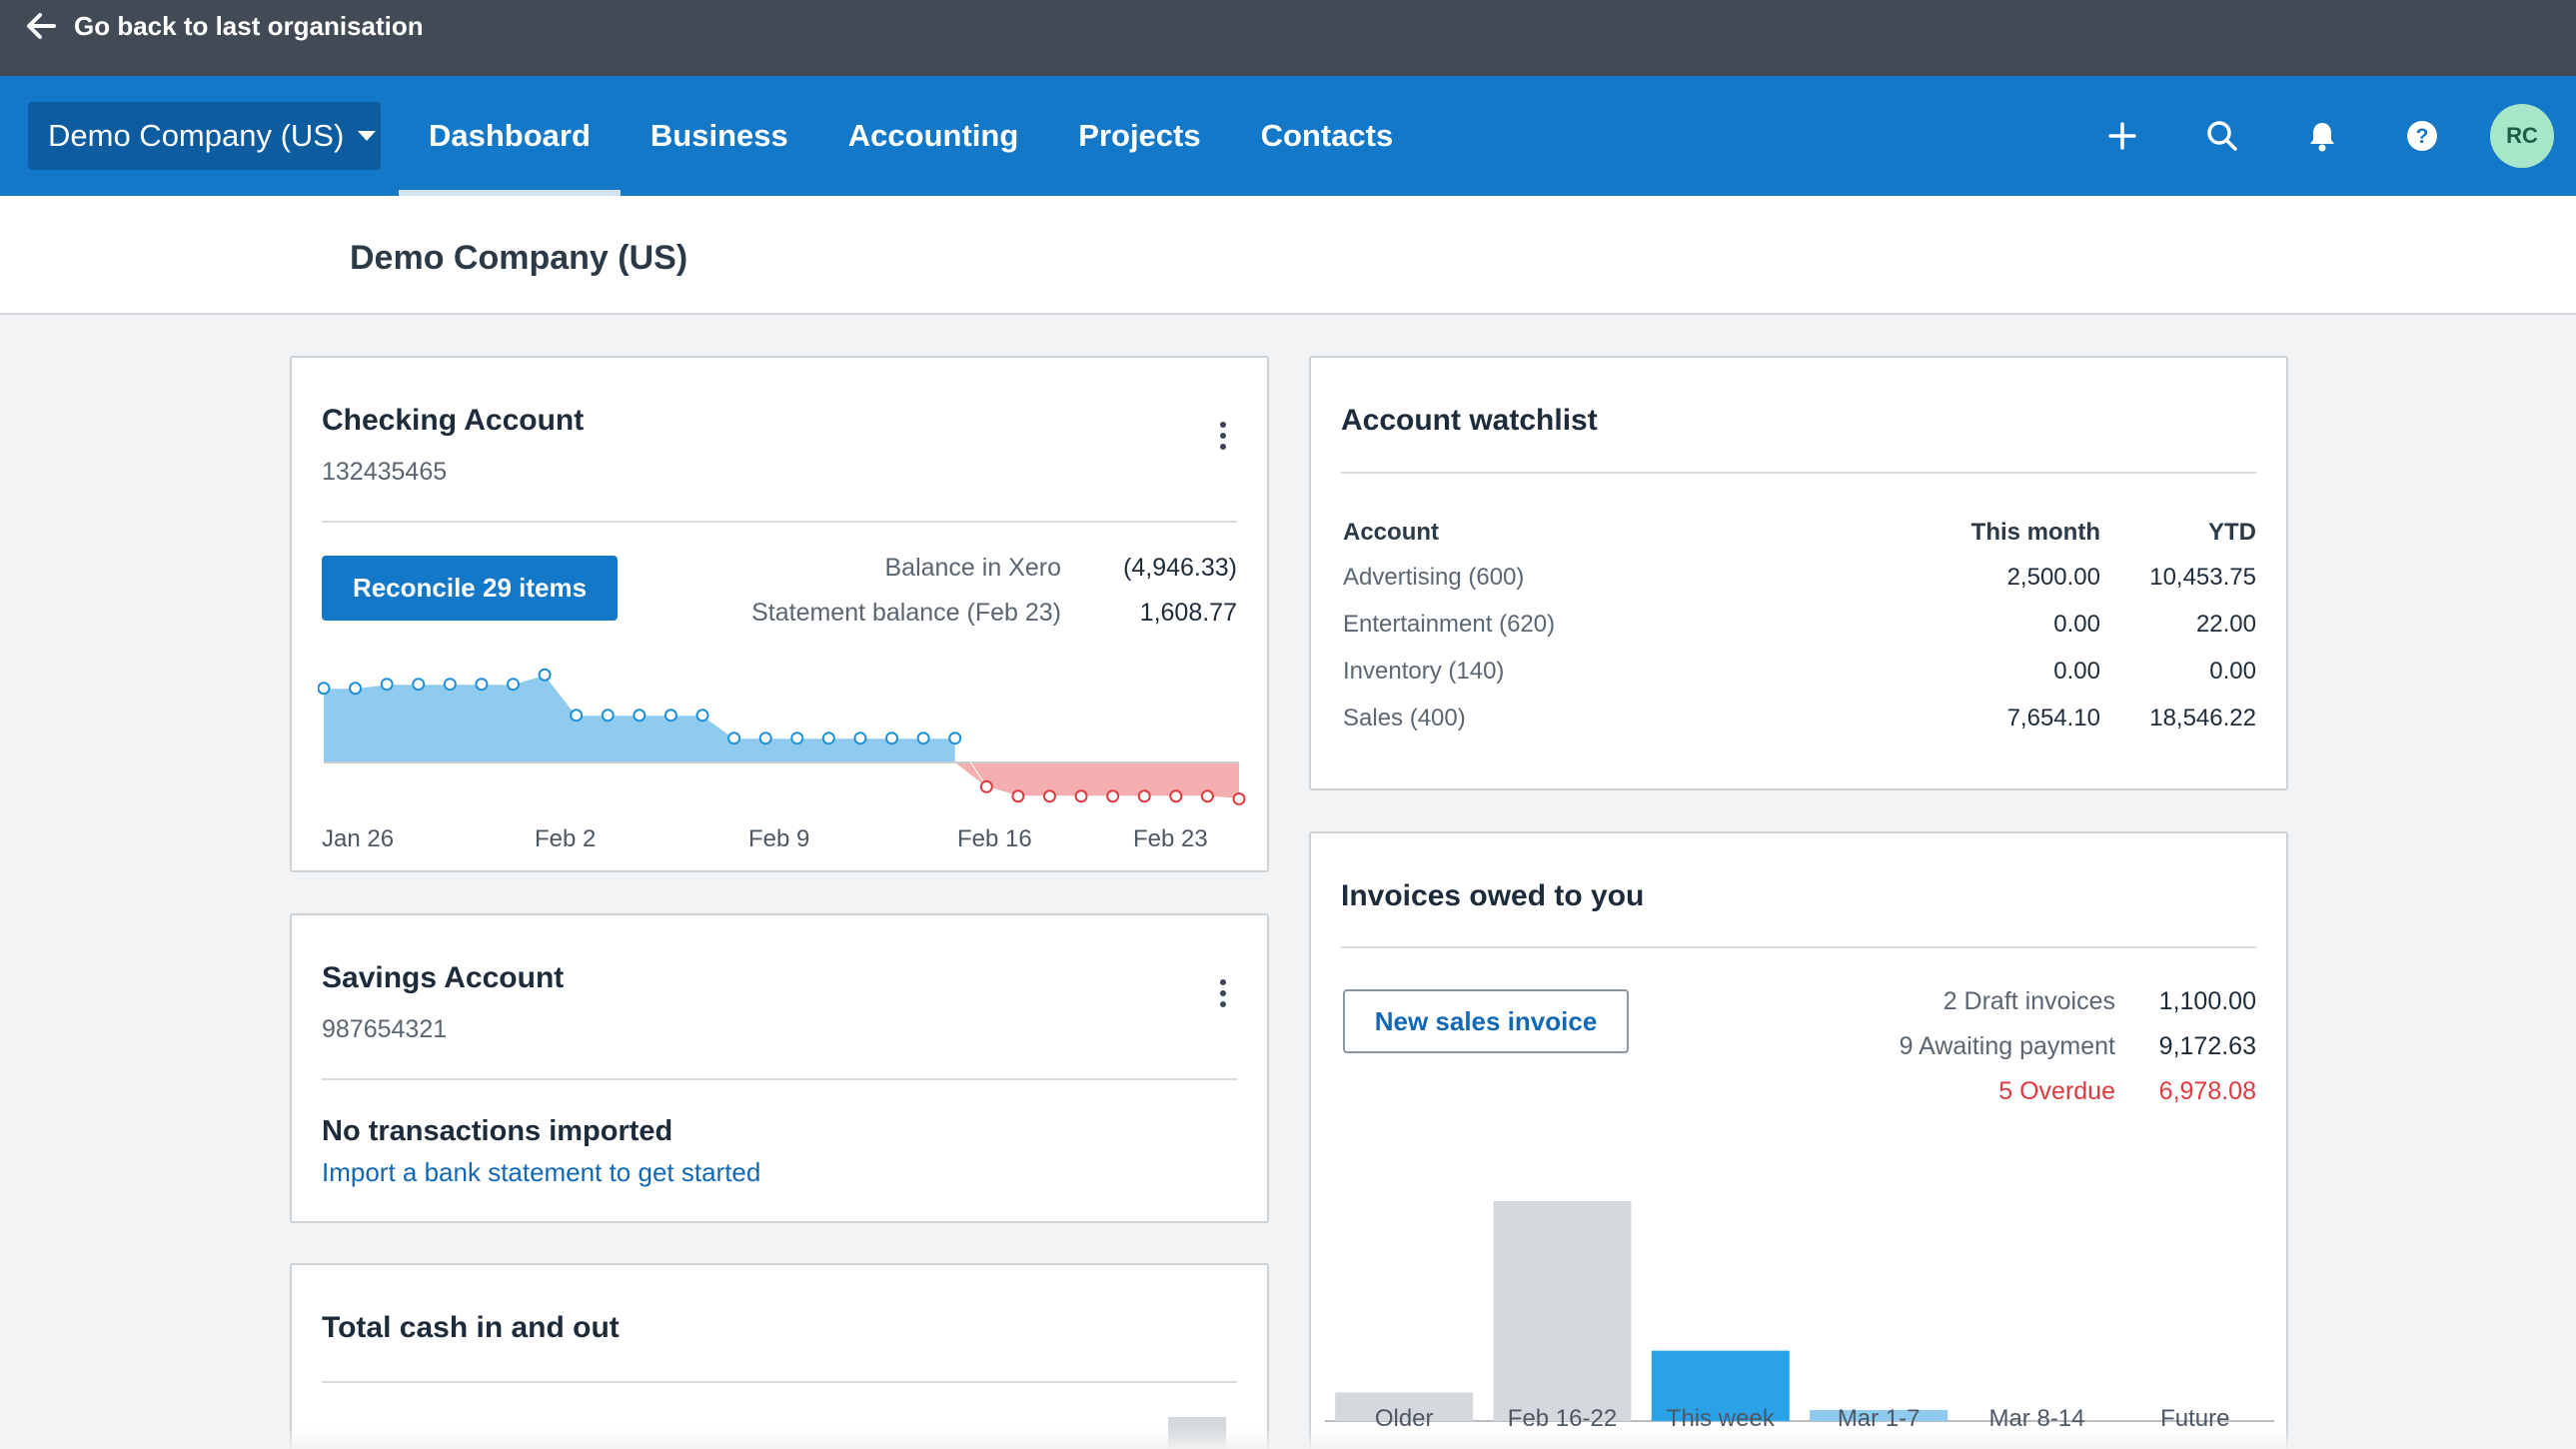  Describe the element at coordinates (779, 838) in the screenshot. I see `x-tick-label: Feb 9` at that location.